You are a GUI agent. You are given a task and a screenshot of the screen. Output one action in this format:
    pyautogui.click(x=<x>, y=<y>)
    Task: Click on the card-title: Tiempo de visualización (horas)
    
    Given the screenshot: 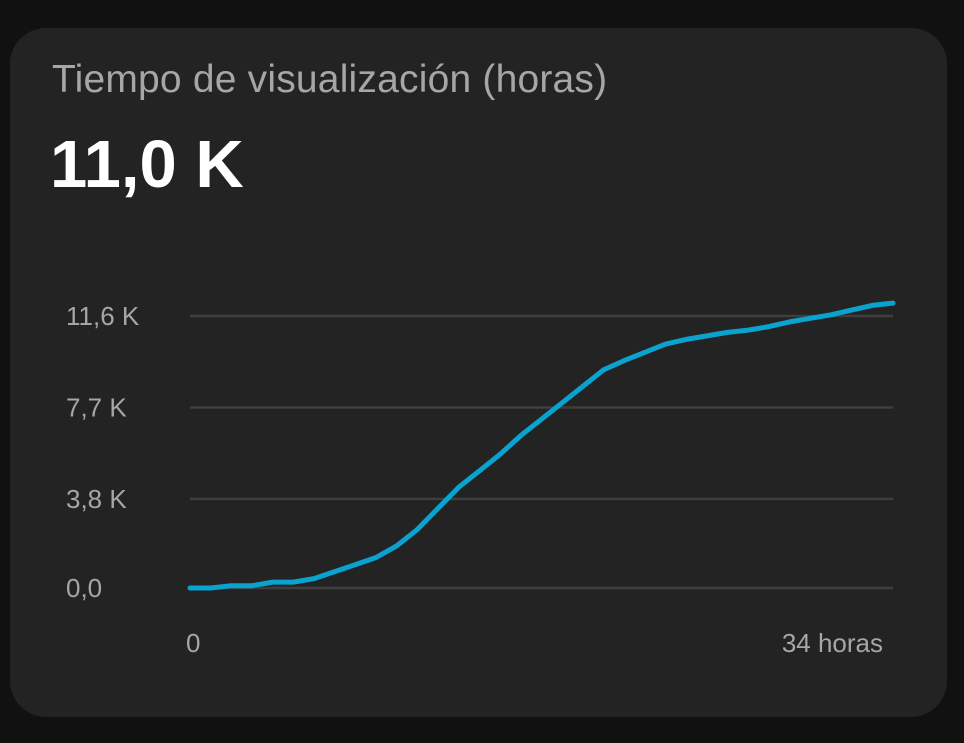 What is the action you would take?
    pyautogui.click(x=330, y=79)
    